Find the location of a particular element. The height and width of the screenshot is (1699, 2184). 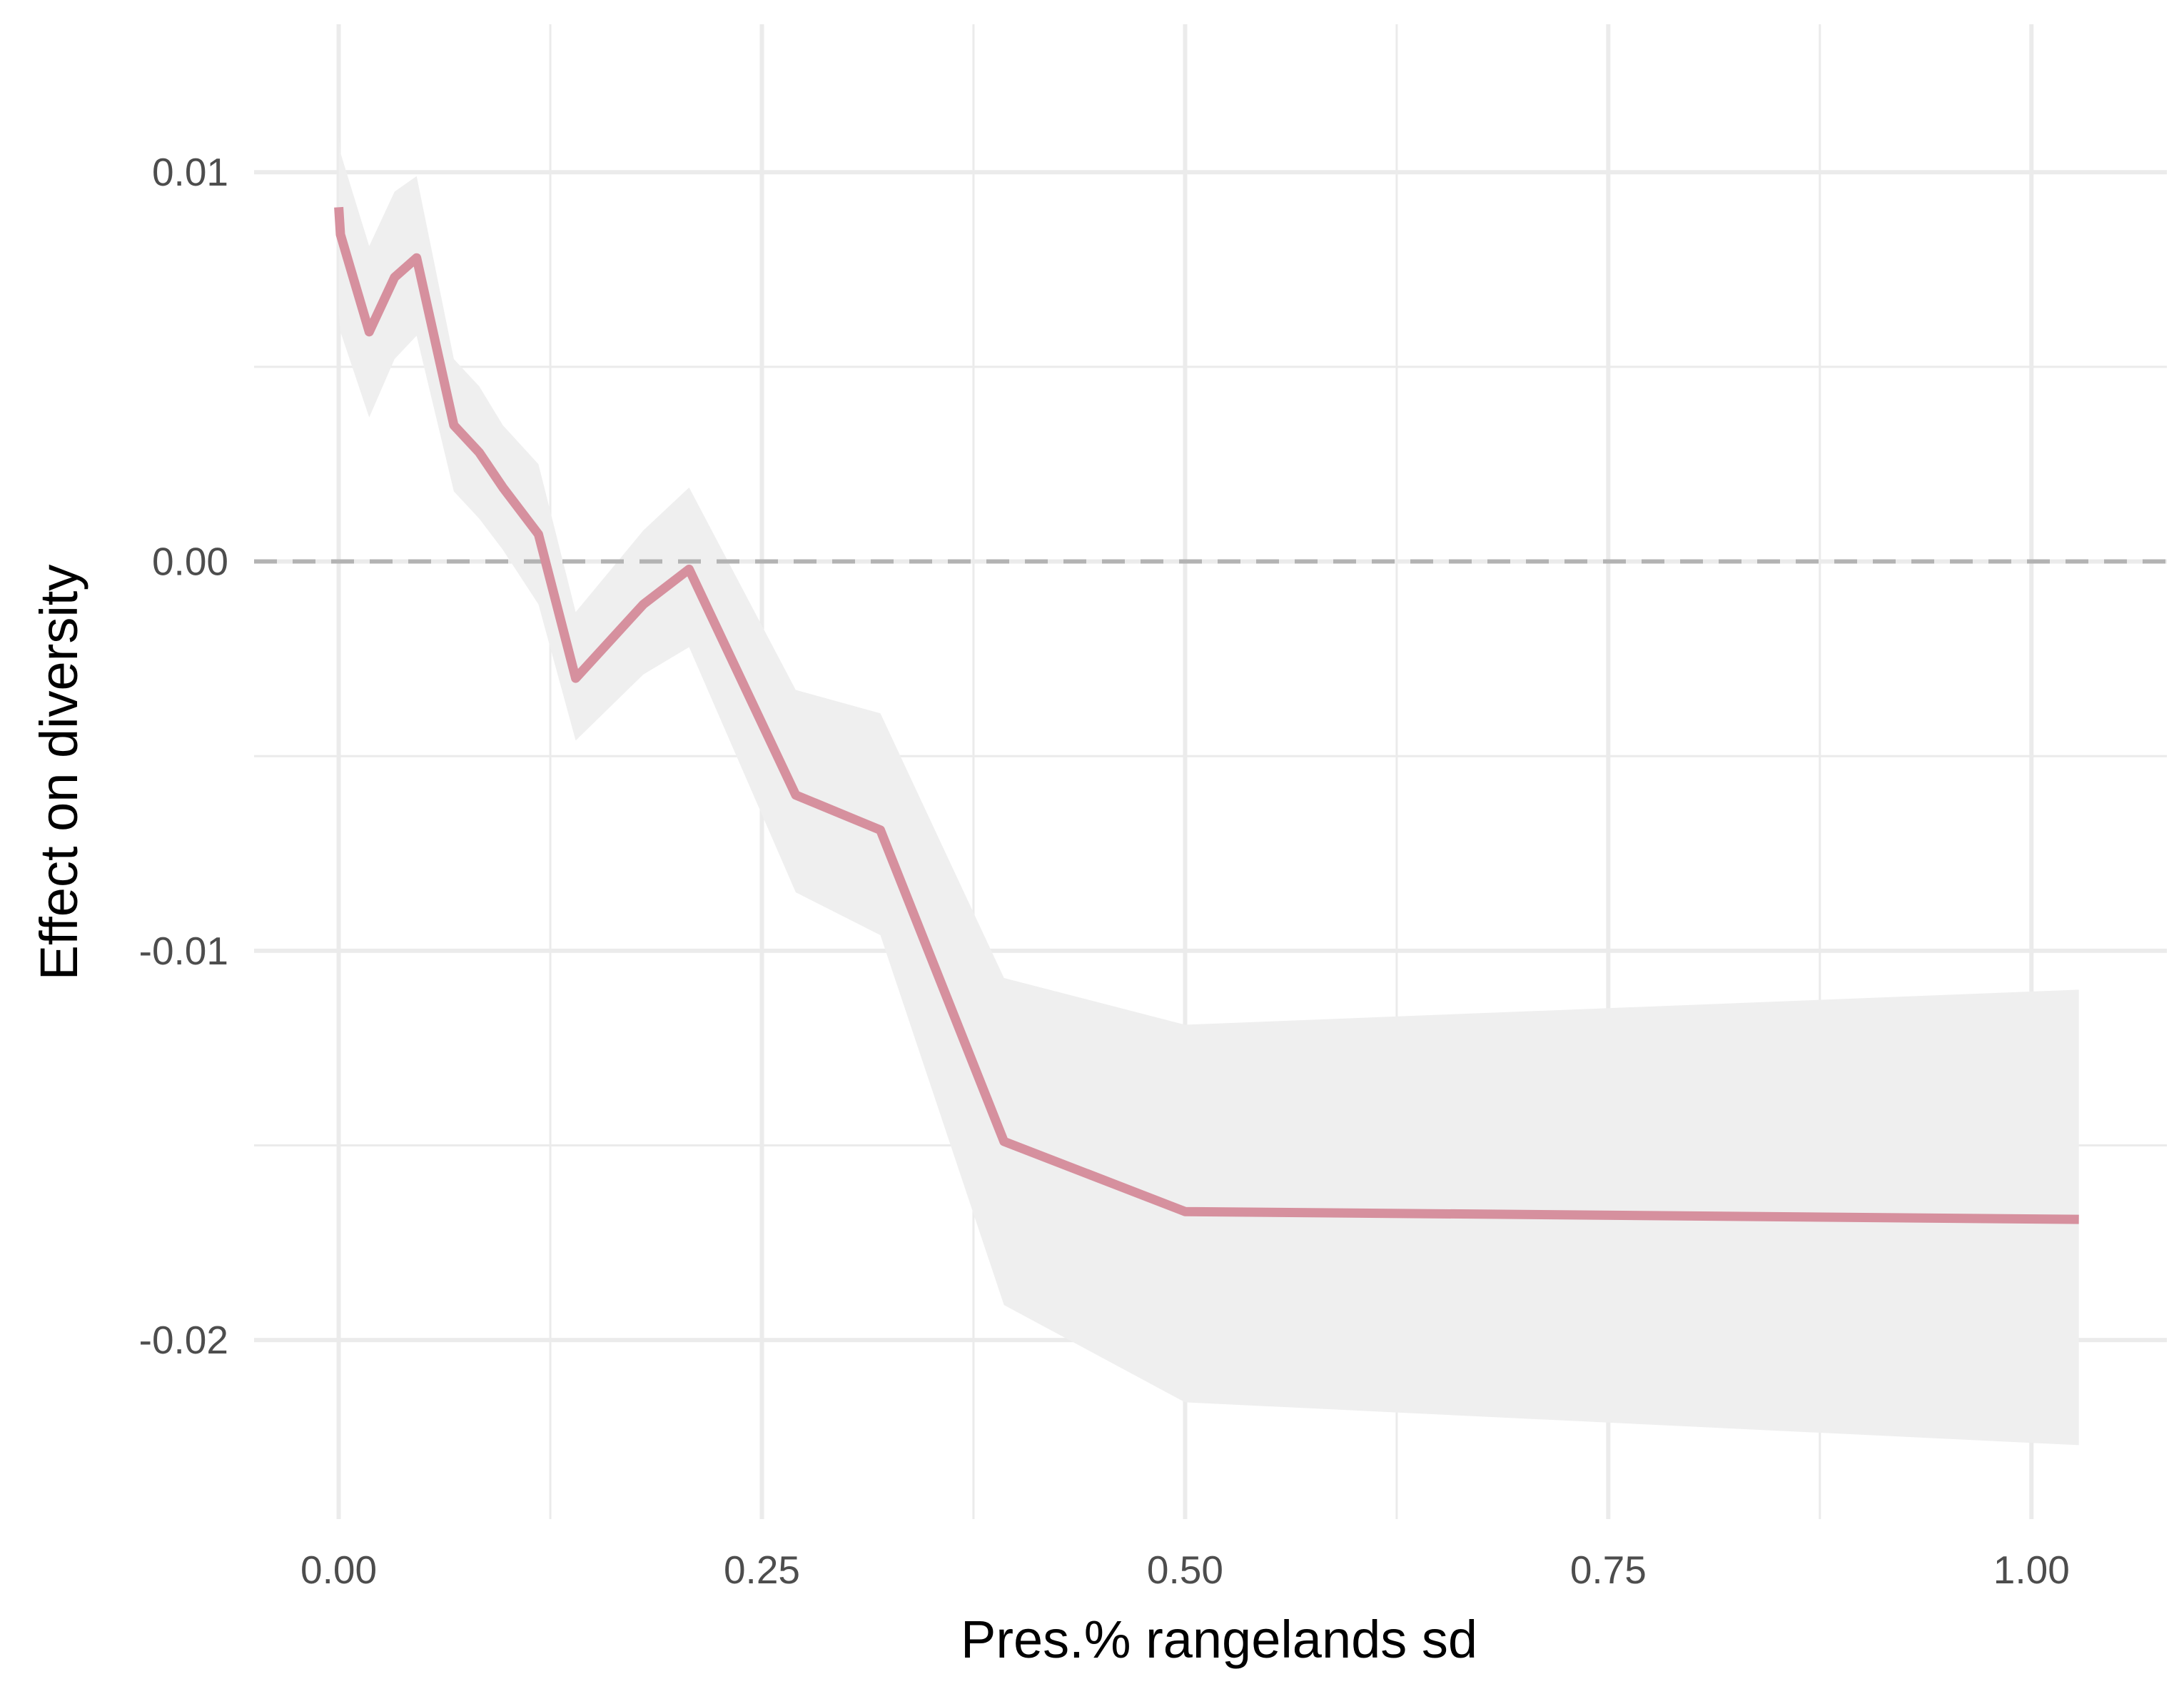

x-tick-label: 1.00 is located at coordinates (2031, 1570).